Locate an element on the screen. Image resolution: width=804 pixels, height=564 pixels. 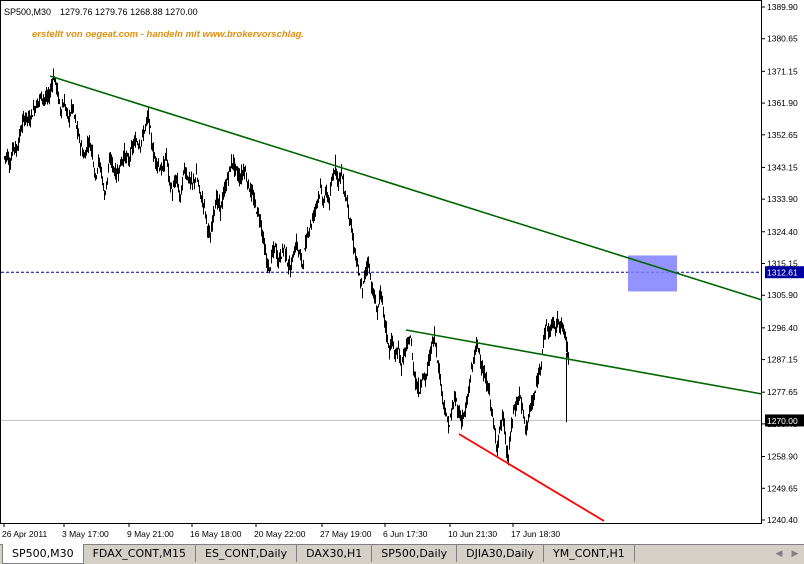
support-line is located at coordinates (531, 477).